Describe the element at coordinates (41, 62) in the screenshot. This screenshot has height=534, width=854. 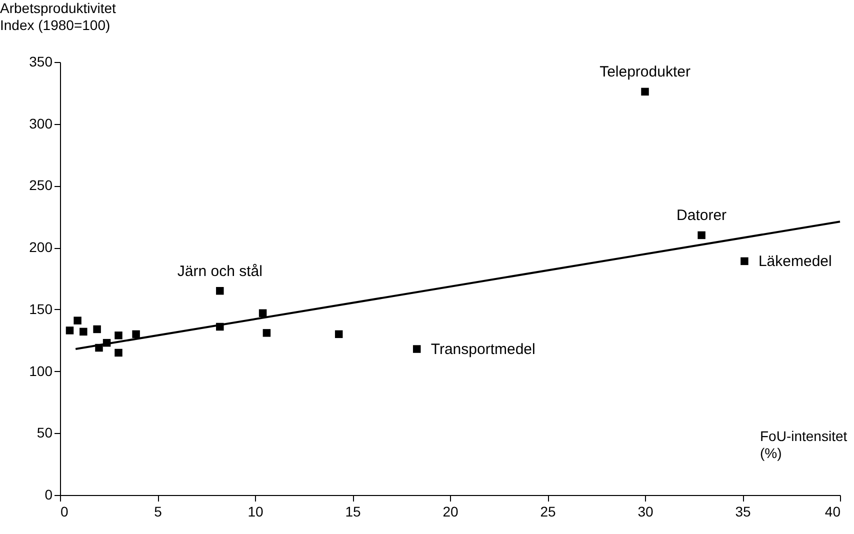
I see `y-tick-label: 350` at that location.